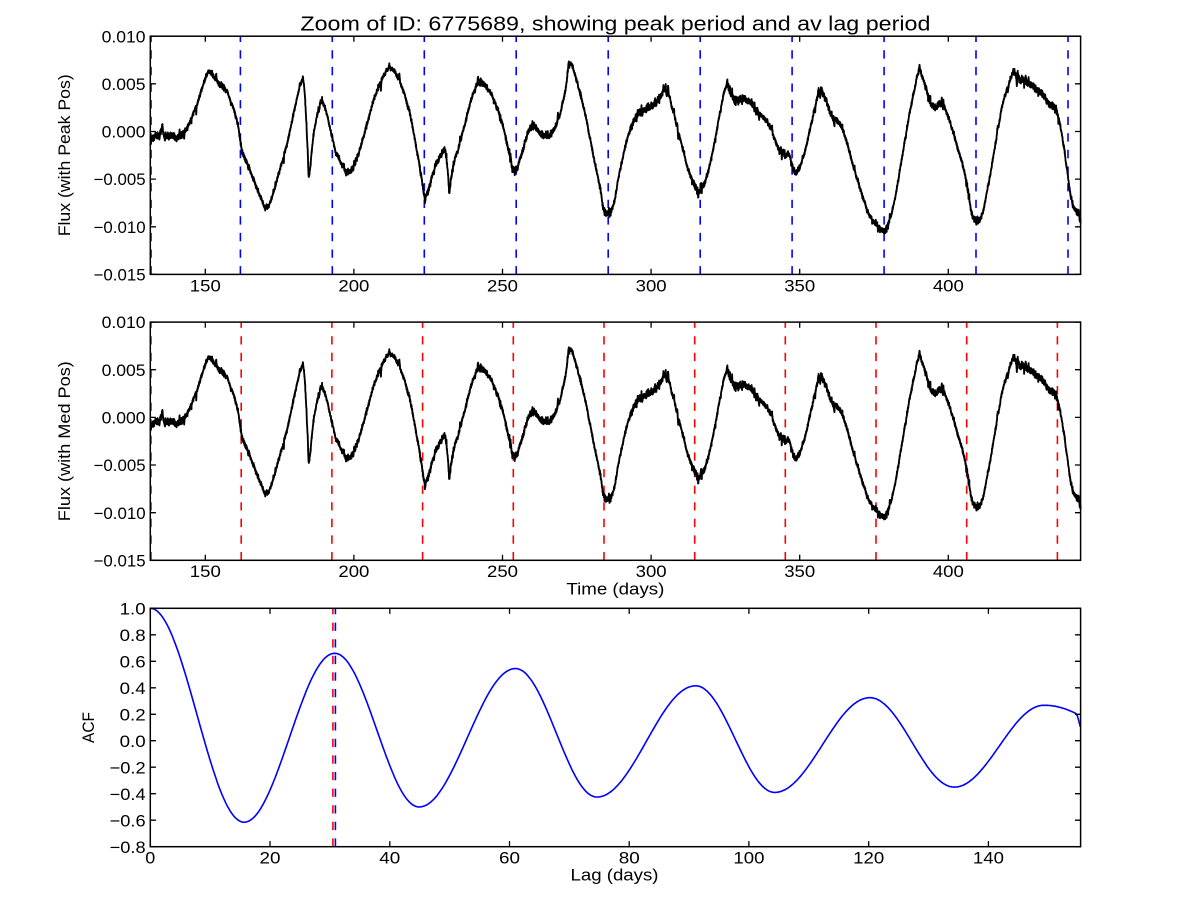 Image resolution: width=1200 pixels, height=900 pixels. Describe the element at coordinates (133, 688) in the screenshot. I see `svg-text: 0.4` at that location.